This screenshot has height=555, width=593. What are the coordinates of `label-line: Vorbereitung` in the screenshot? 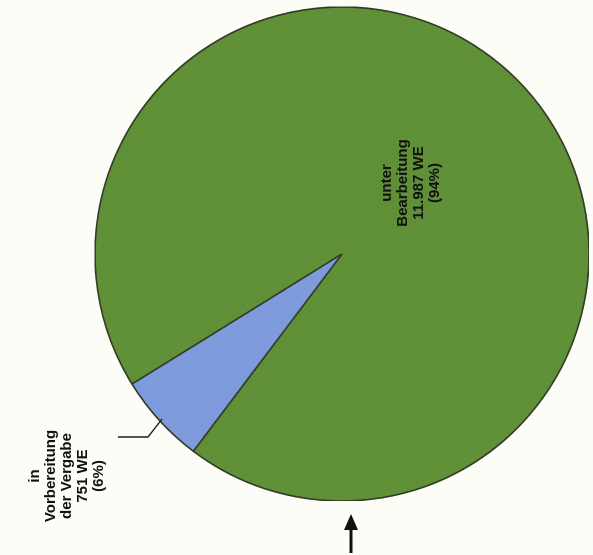 It's located at (50, 476).